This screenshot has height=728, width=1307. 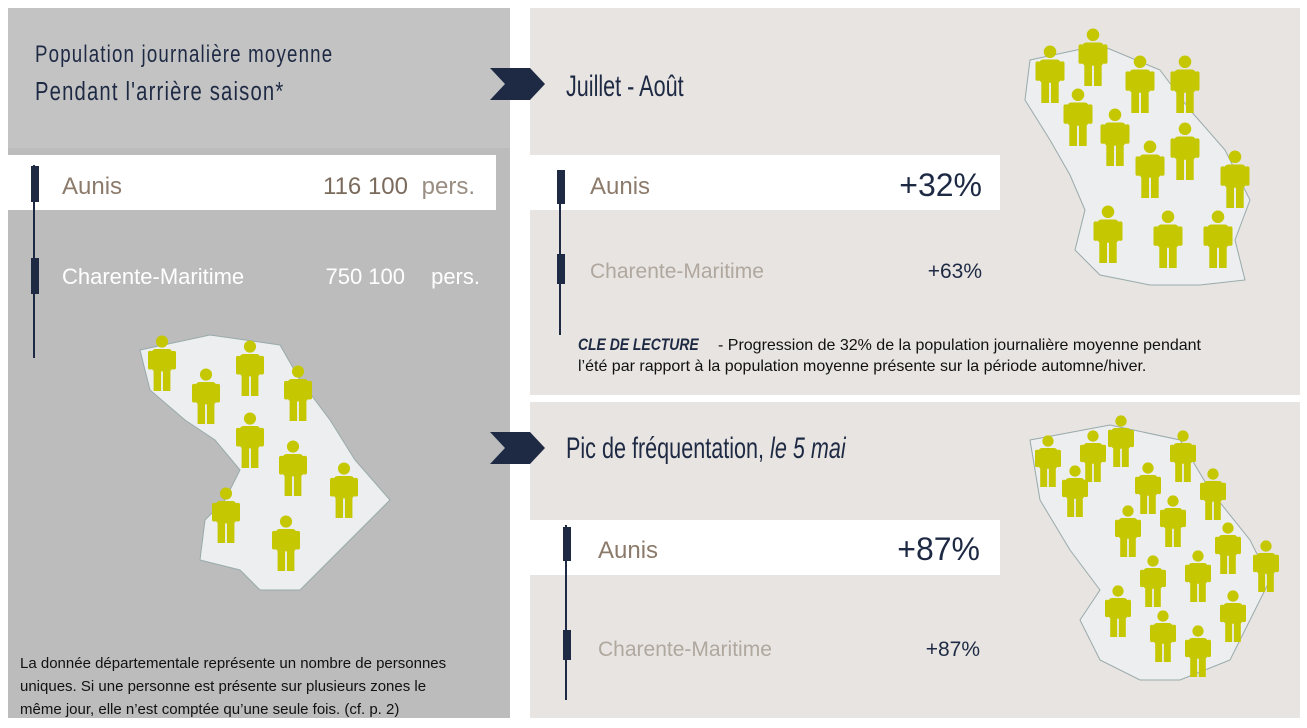 I want to click on row-value: 116 100, so click(x=365, y=186).